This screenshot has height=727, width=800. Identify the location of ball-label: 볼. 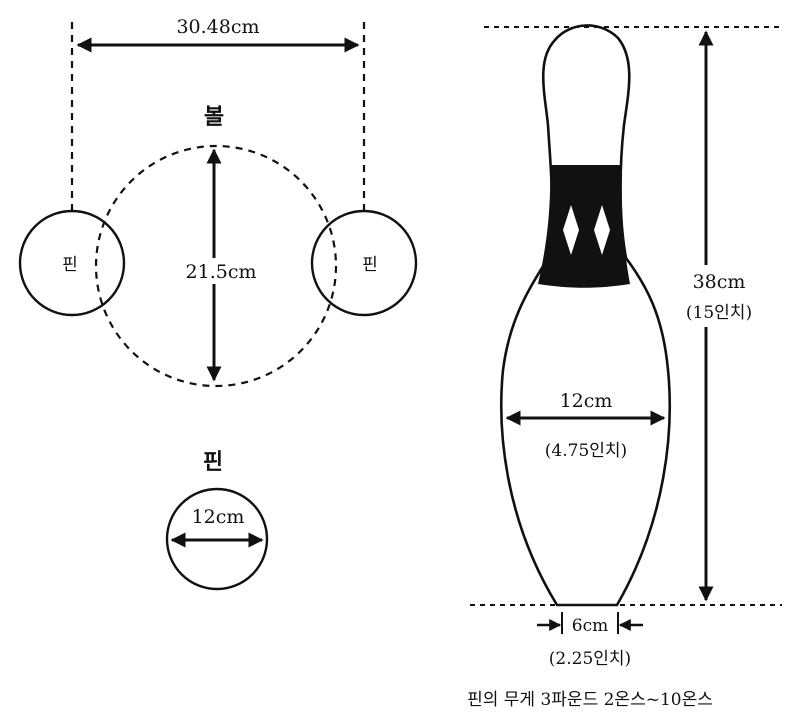
(214, 117).